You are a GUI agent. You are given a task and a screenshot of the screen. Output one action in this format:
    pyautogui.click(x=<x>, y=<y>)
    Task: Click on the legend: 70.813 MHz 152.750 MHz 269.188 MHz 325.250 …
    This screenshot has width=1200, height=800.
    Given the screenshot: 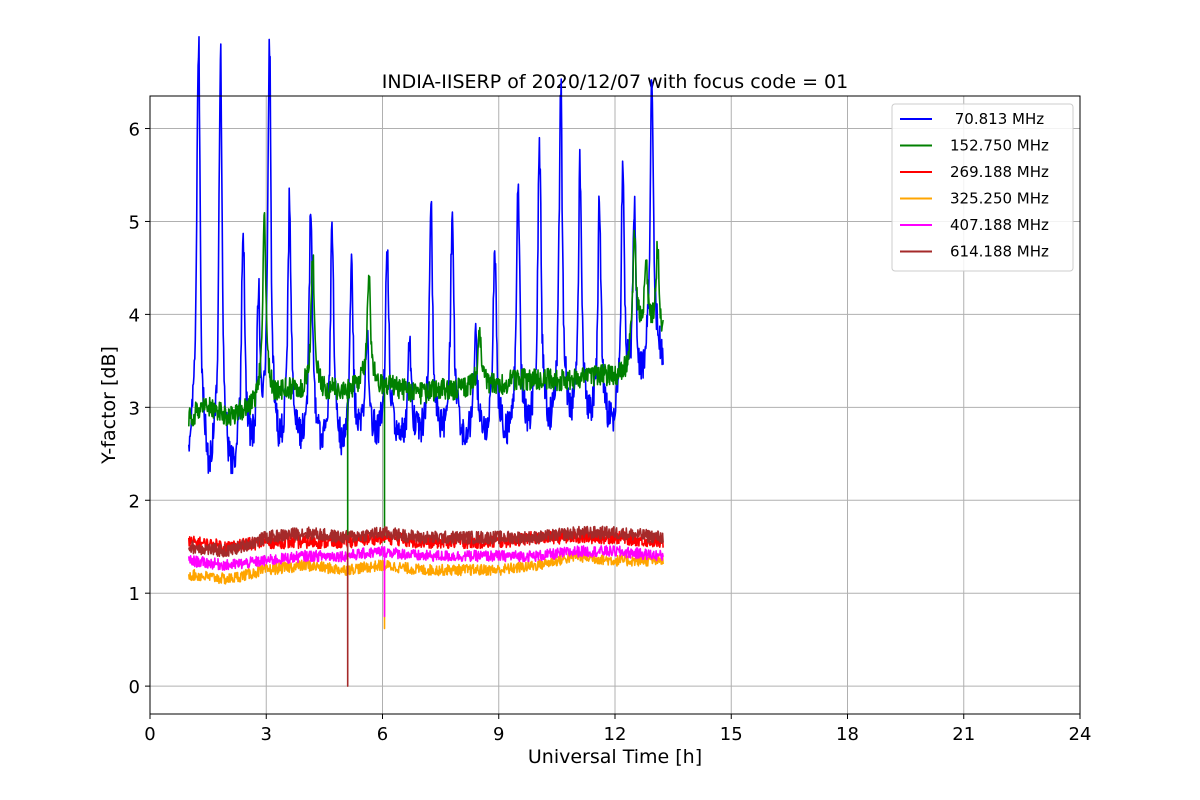 What is the action you would take?
    pyautogui.click(x=982, y=187)
    